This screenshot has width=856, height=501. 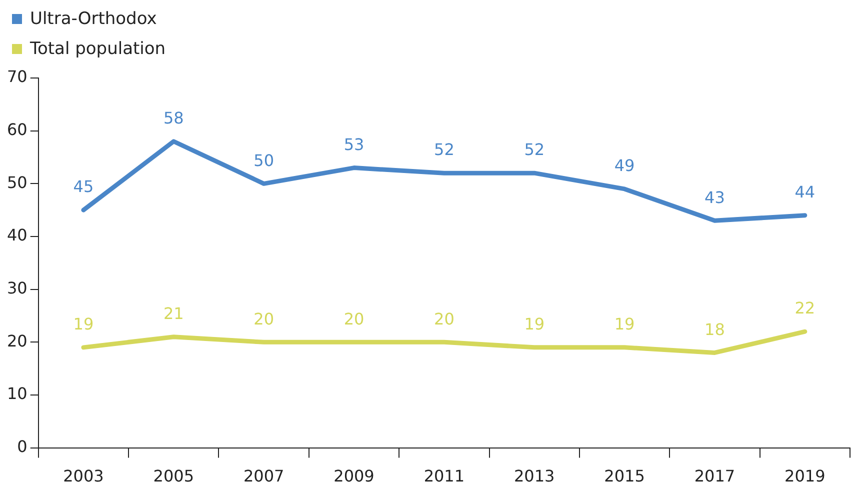 What do you see at coordinates (444, 476) in the screenshot?
I see `x-tick-label: 2011` at bounding box center [444, 476].